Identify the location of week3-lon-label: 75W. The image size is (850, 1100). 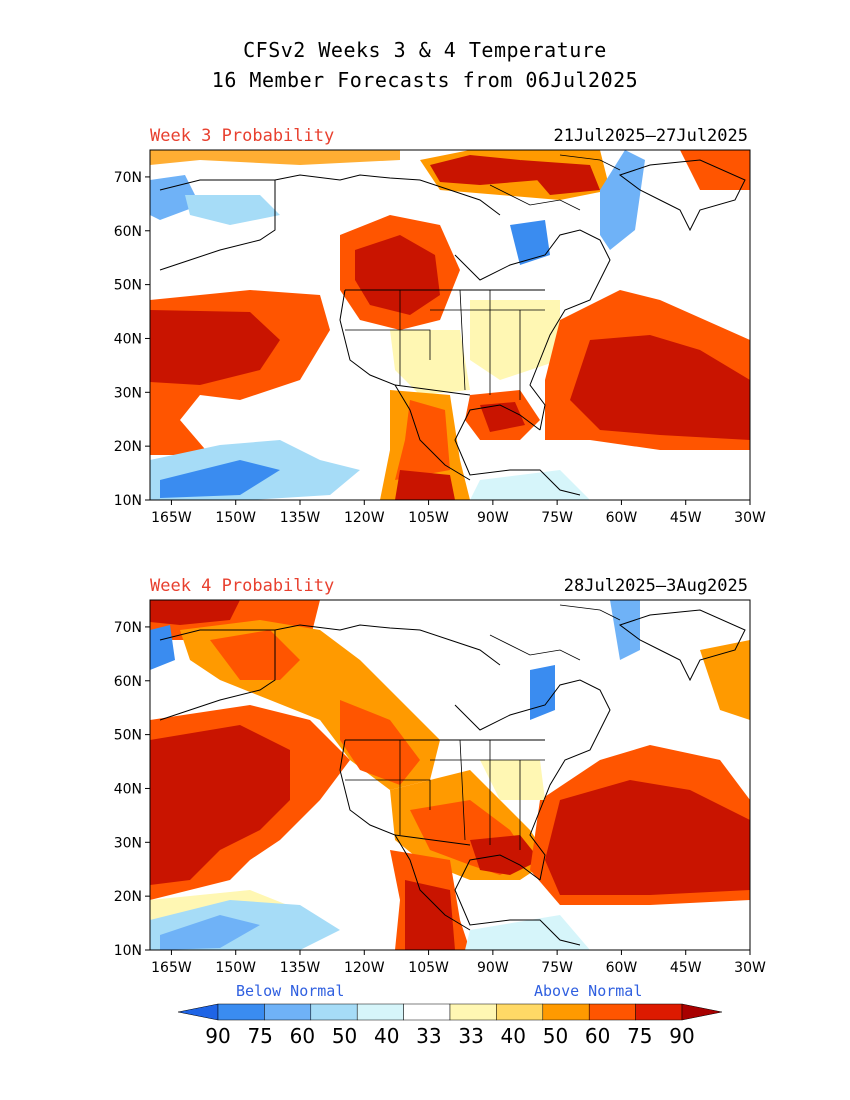
(557, 518).